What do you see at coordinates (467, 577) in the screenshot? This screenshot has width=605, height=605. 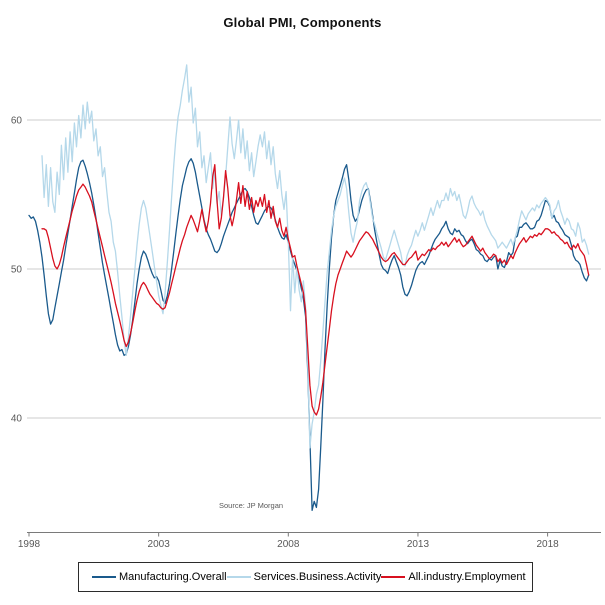 I see `legend-label-employment: All.industry.Employment` at bounding box center [467, 577].